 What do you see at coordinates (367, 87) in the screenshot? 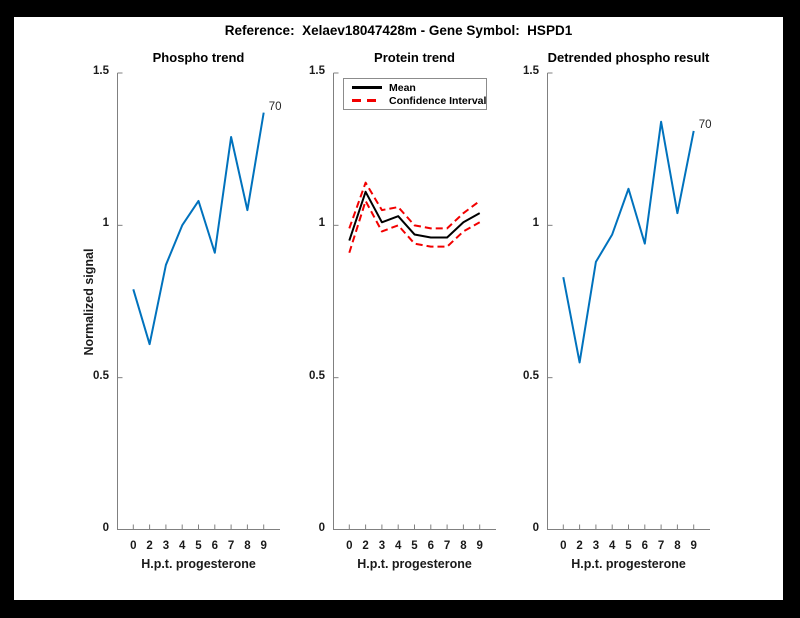
I see `mean-line-swatch-icon` at bounding box center [367, 87].